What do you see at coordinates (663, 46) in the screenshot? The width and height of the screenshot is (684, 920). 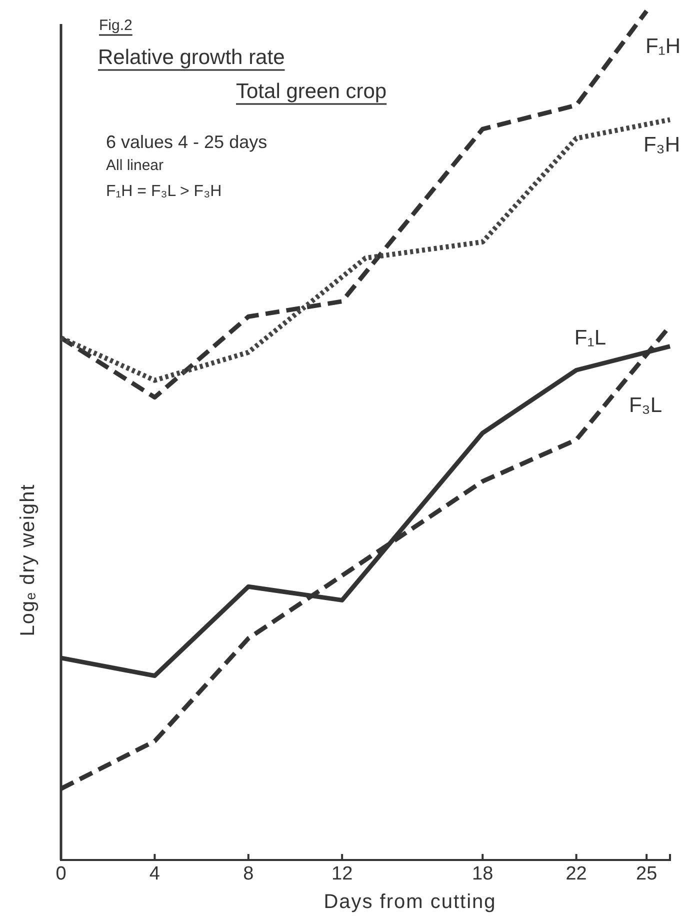 I see `series-label: F₁H` at bounding box center [663, 46].